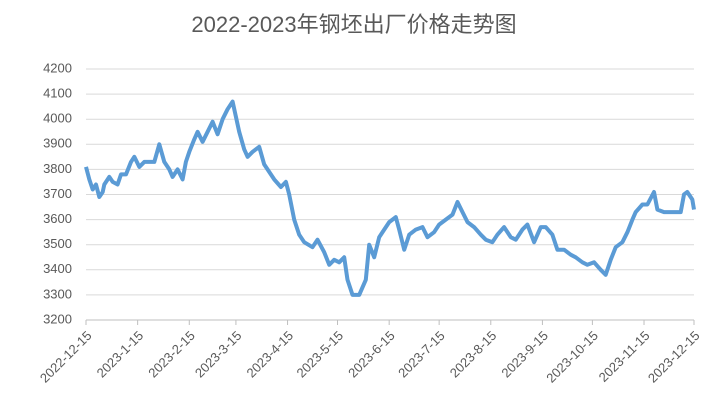 This screenshot has height=417, width=708. What do you see at coordinates (624, 356) in the screenshot?
I see `x-tick-label: 2023-11-15` at bounding box center [624, 356].